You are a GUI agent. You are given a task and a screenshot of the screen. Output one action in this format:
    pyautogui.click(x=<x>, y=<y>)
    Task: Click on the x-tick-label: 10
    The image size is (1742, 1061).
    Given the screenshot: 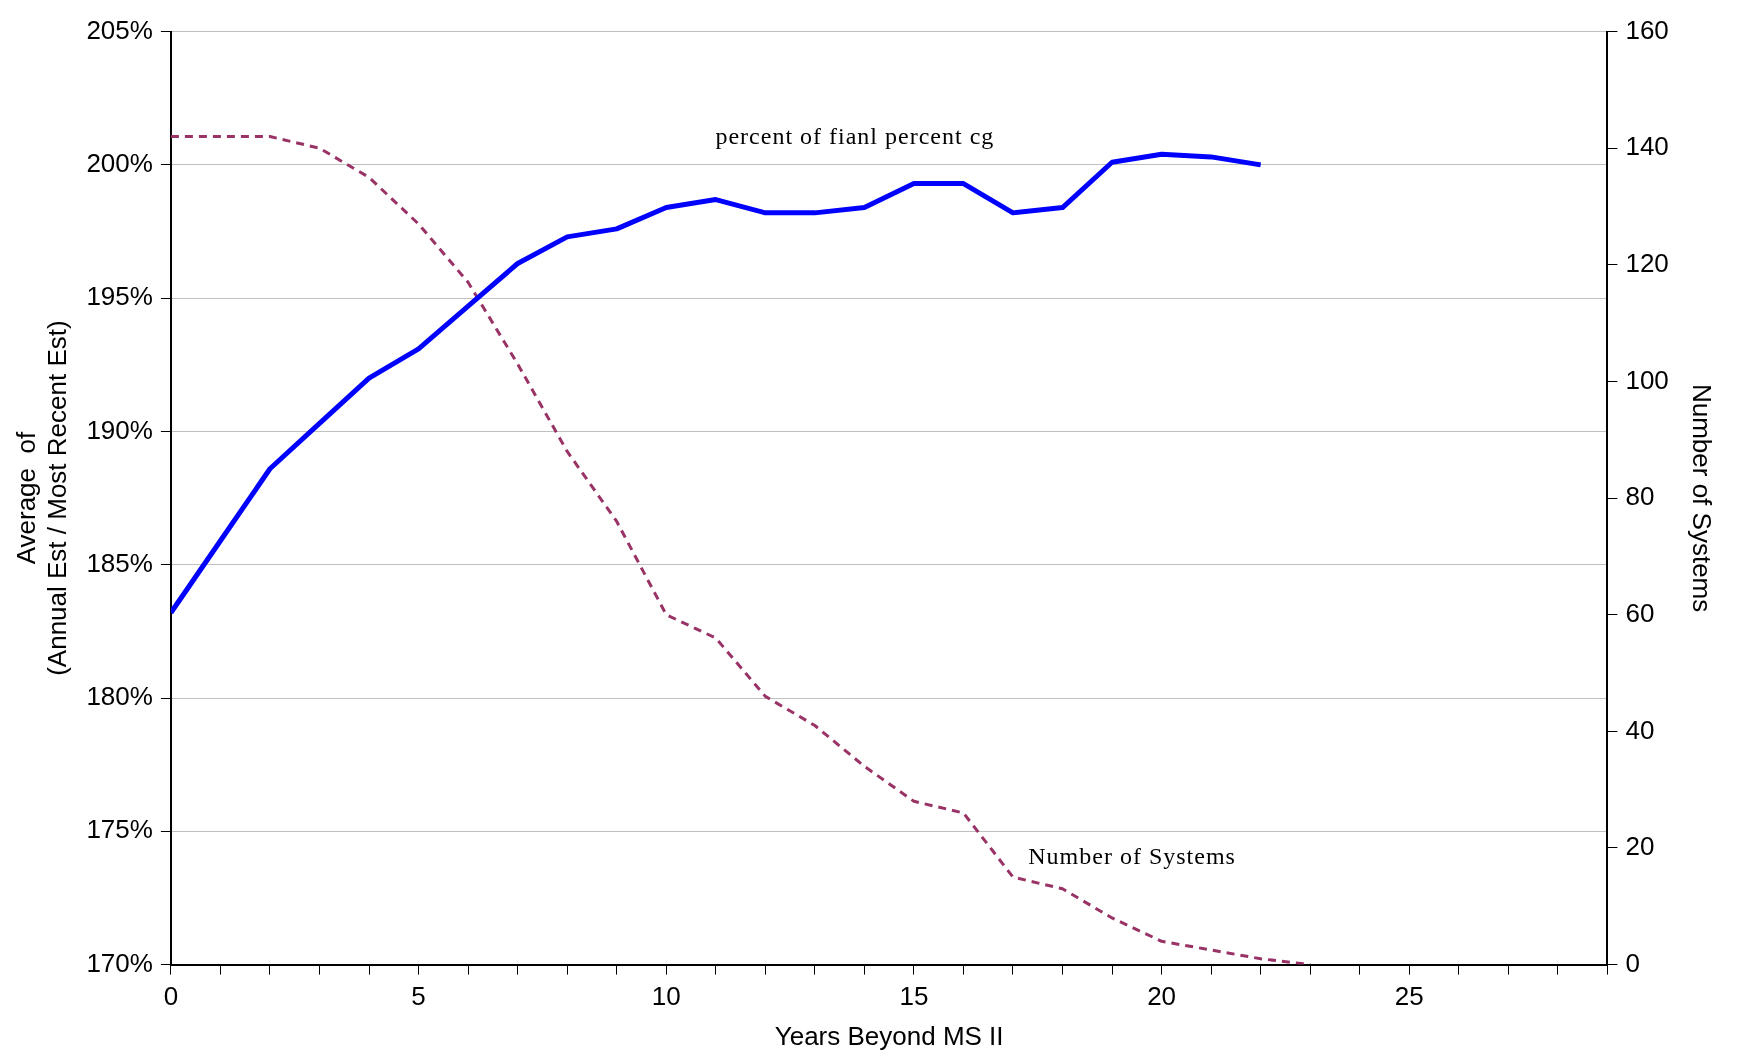 What is the action you would take?
    pyautogui.click(x=666, y=996)
    